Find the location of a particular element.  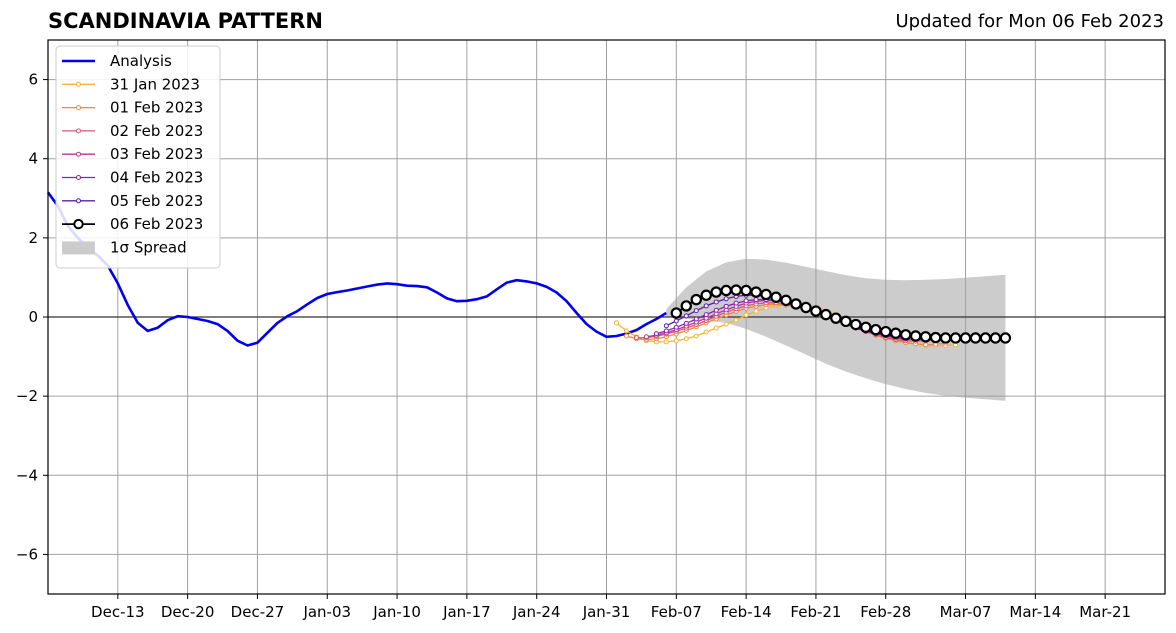

legend-box is located at coordinates (138, 157).